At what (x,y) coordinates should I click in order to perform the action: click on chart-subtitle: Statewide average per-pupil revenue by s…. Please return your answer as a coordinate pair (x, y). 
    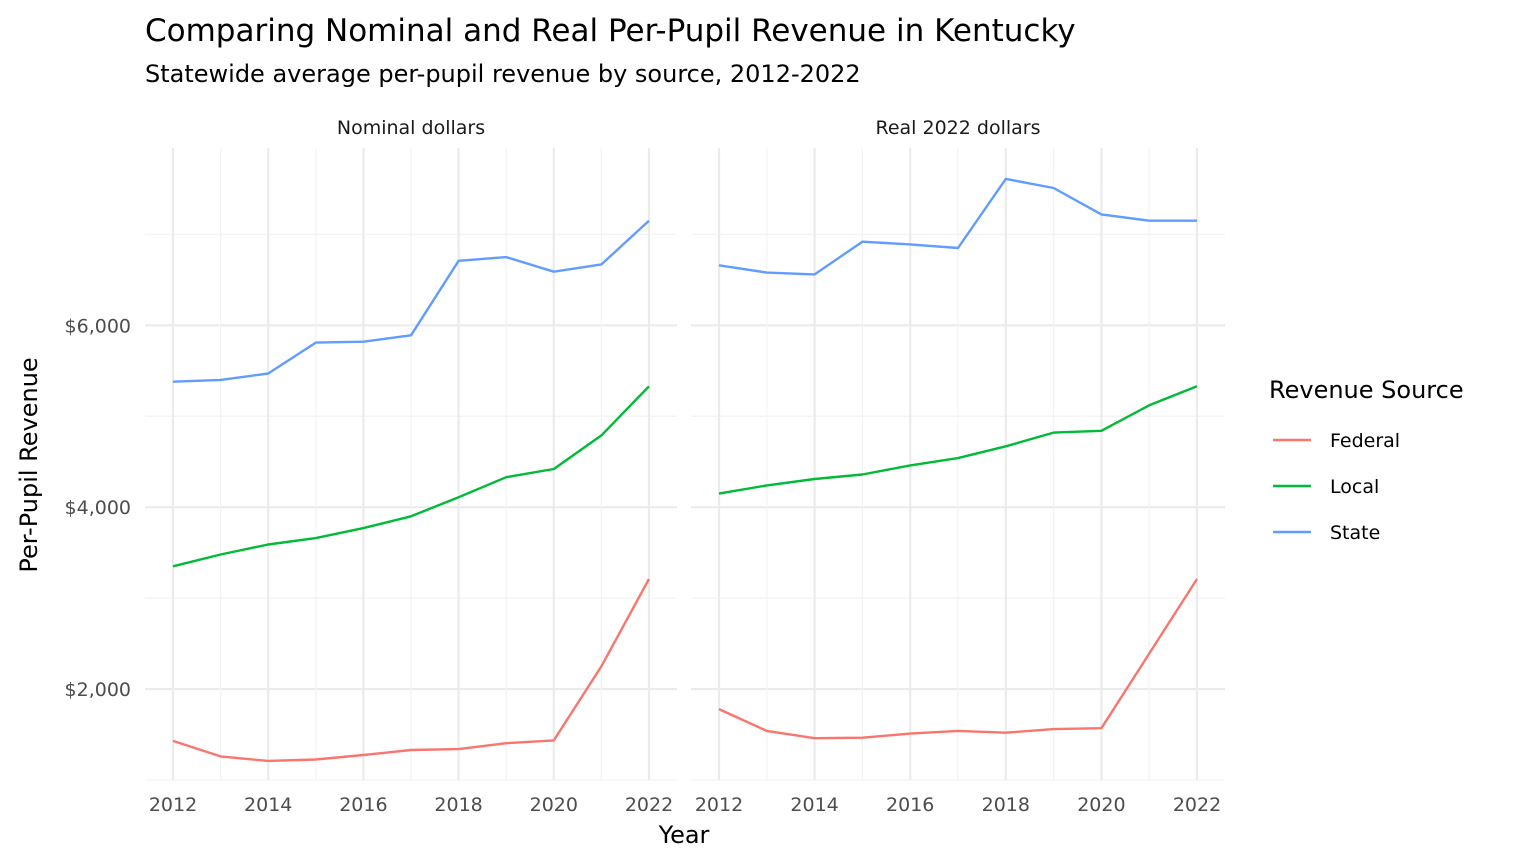
    Looking at the image, I should click on (503, 74).